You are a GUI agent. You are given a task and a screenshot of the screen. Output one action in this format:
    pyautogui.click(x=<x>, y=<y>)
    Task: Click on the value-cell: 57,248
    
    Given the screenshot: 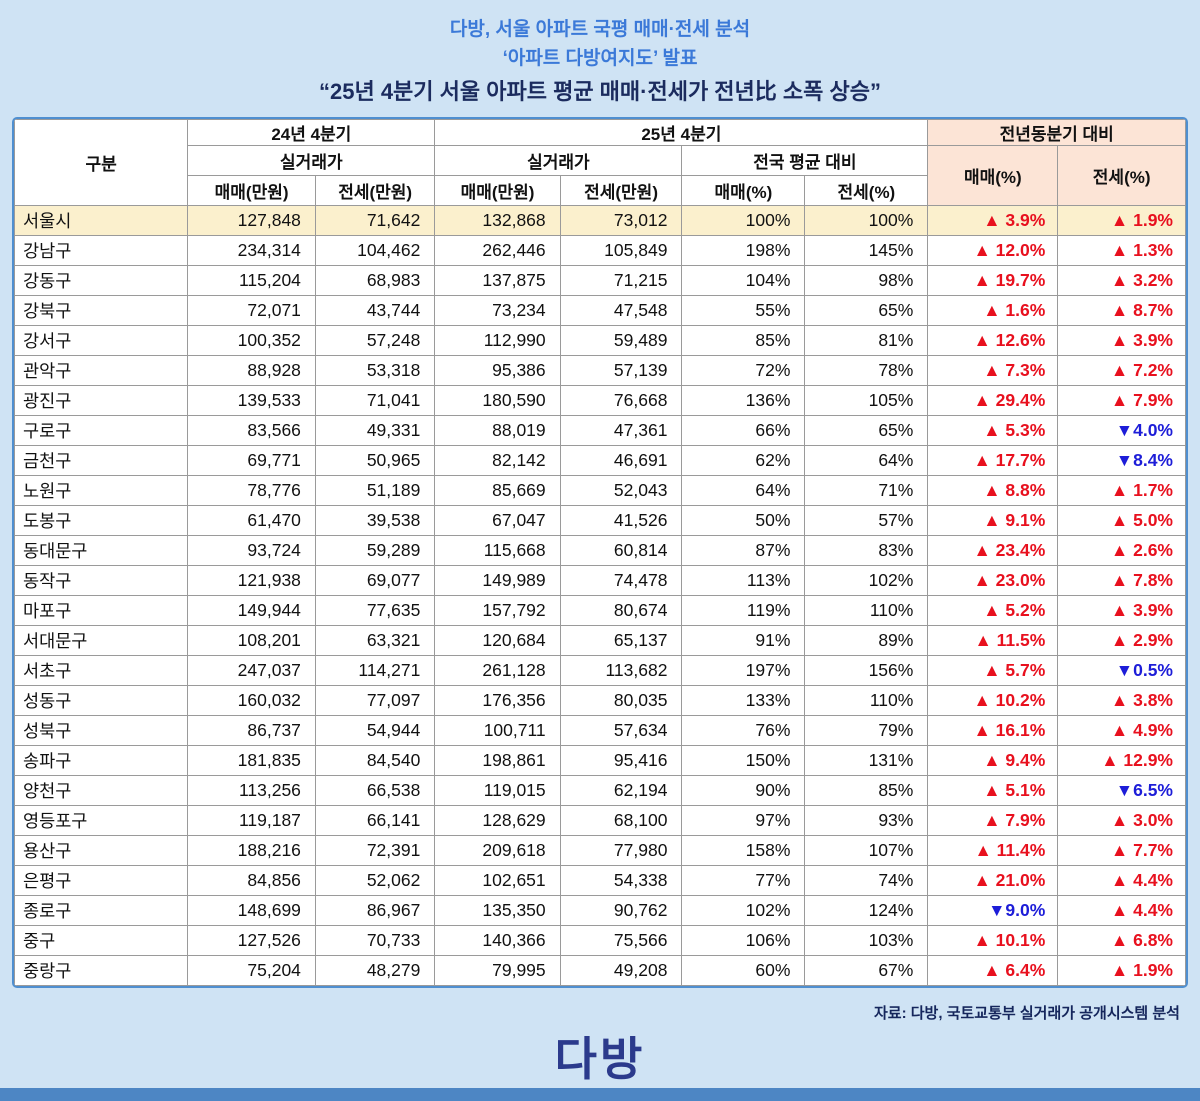 What is the action you would take?
    pyautogui.click(x=375, y=340)
    